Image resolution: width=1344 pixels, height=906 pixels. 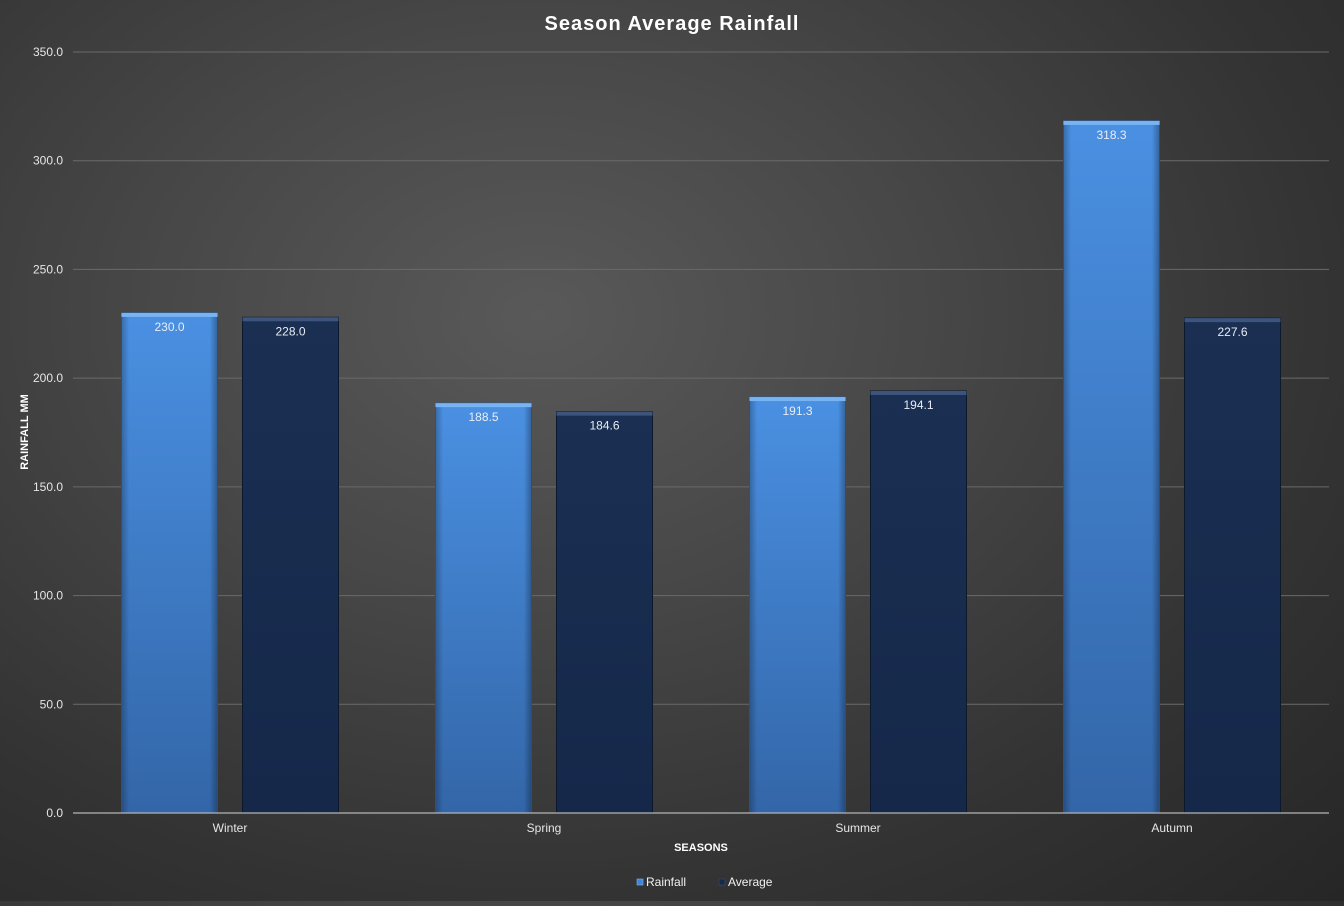 I want to click on legend-label-average: Average, so click(x=750, y=882).